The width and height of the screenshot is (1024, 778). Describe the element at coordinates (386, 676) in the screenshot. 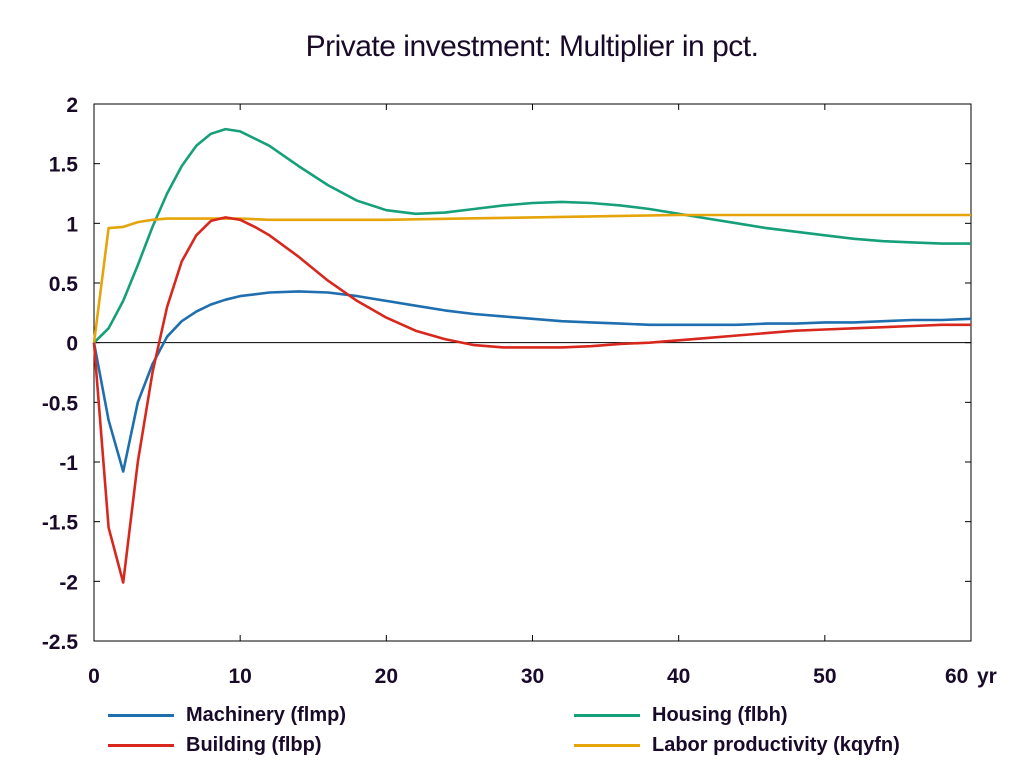

I see `x-tick-label: 20` at that location.